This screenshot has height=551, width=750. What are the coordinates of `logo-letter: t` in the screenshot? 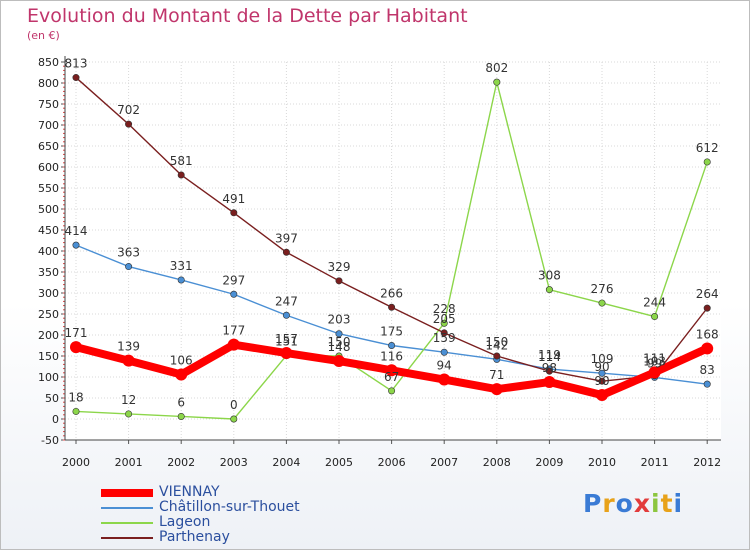 It's located at (667, 503).